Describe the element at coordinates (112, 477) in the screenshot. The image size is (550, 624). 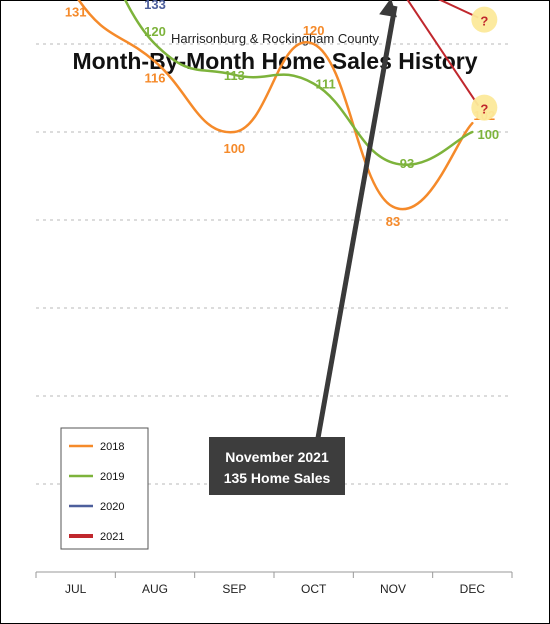
I see `legend-label-2019: 2019` at that location.